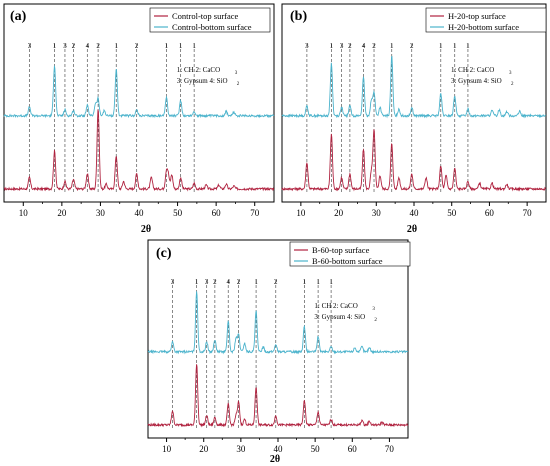 This screenshot has width=550, height=466. Describe the element at coordinates (341, 250) in the screenshot. I see `legend-entry: B-60-top surface` at that location.